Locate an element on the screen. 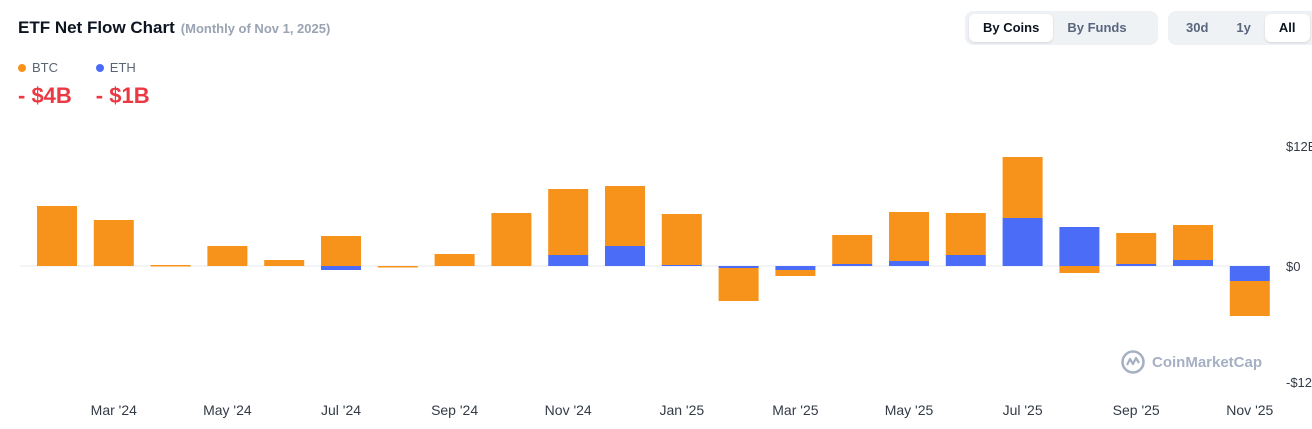 This screenshot has height=429, width=1312. by-funds-button: By Funds is located at coordinates (1097, 27).